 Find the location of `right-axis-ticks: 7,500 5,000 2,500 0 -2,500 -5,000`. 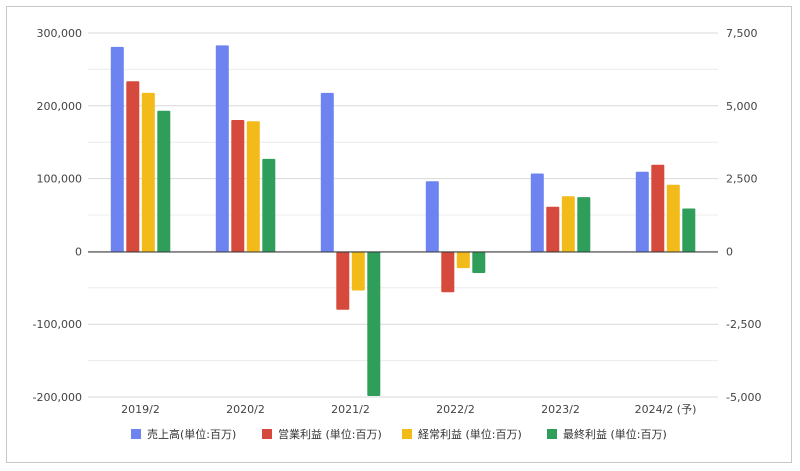

right-axis-ticks: 7,500 5,000 2,500 0 -2,500 -5,000 is located at coordinates (743, 215).